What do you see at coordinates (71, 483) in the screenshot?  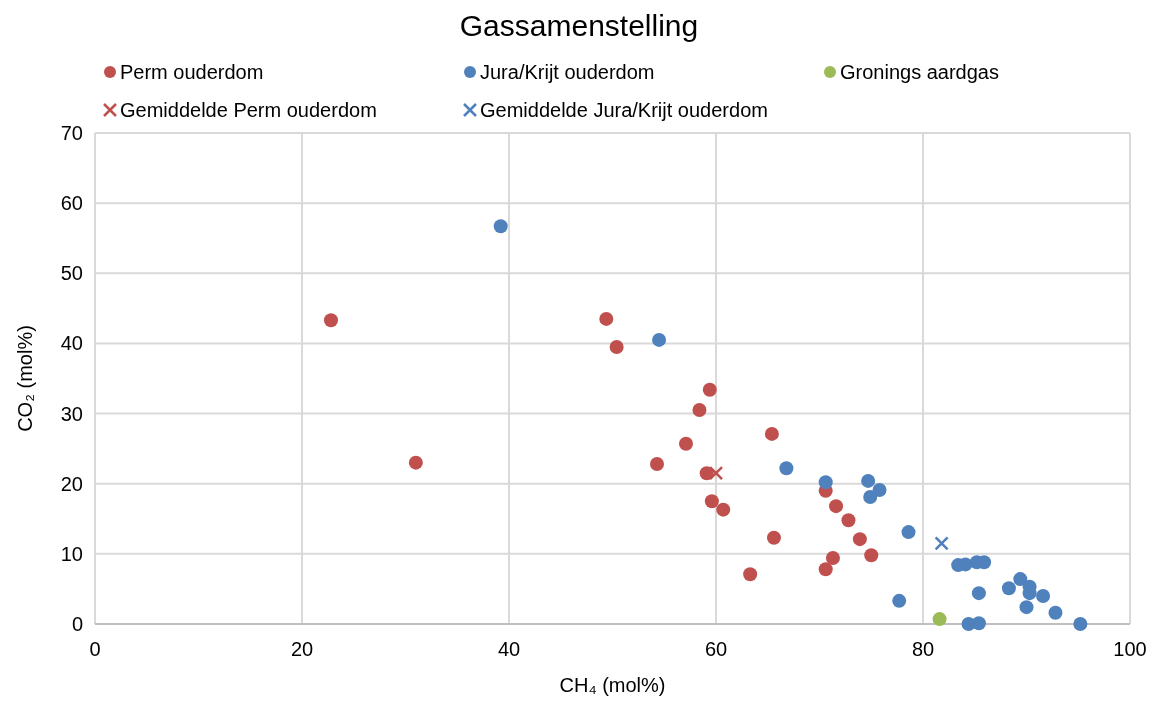 I see `y-tick-label: 20` at bounding box center [71, 483].